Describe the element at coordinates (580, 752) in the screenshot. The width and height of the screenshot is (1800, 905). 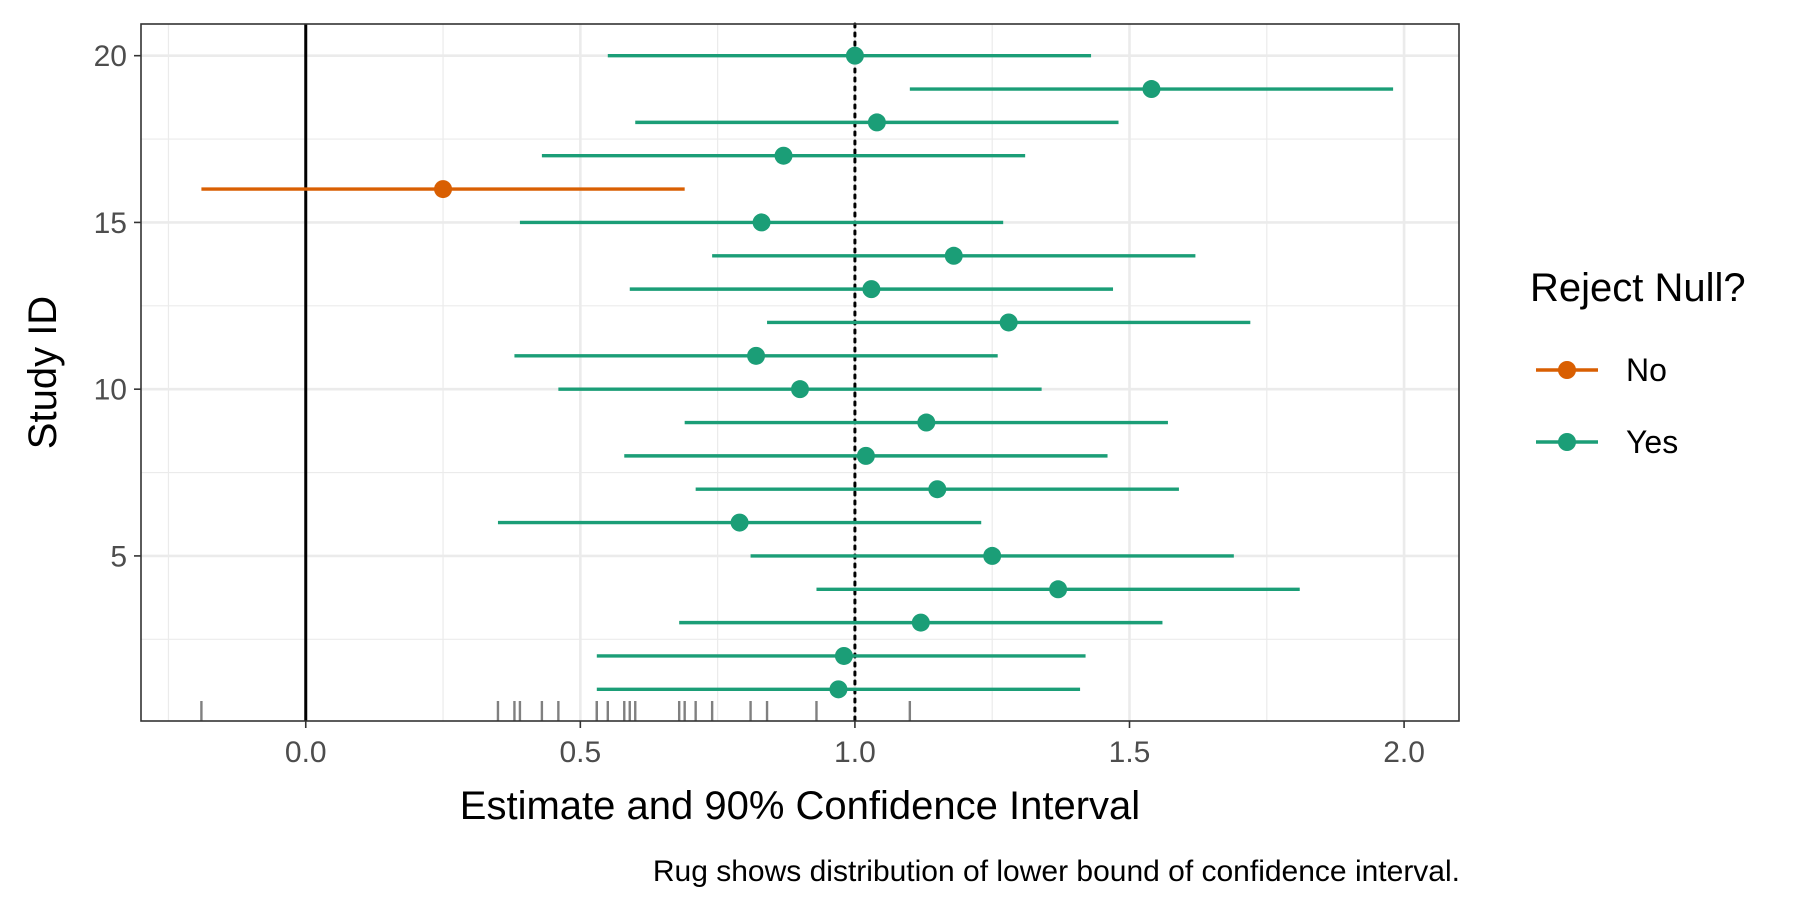
I see `x-tick-label: 0.5` at that location.